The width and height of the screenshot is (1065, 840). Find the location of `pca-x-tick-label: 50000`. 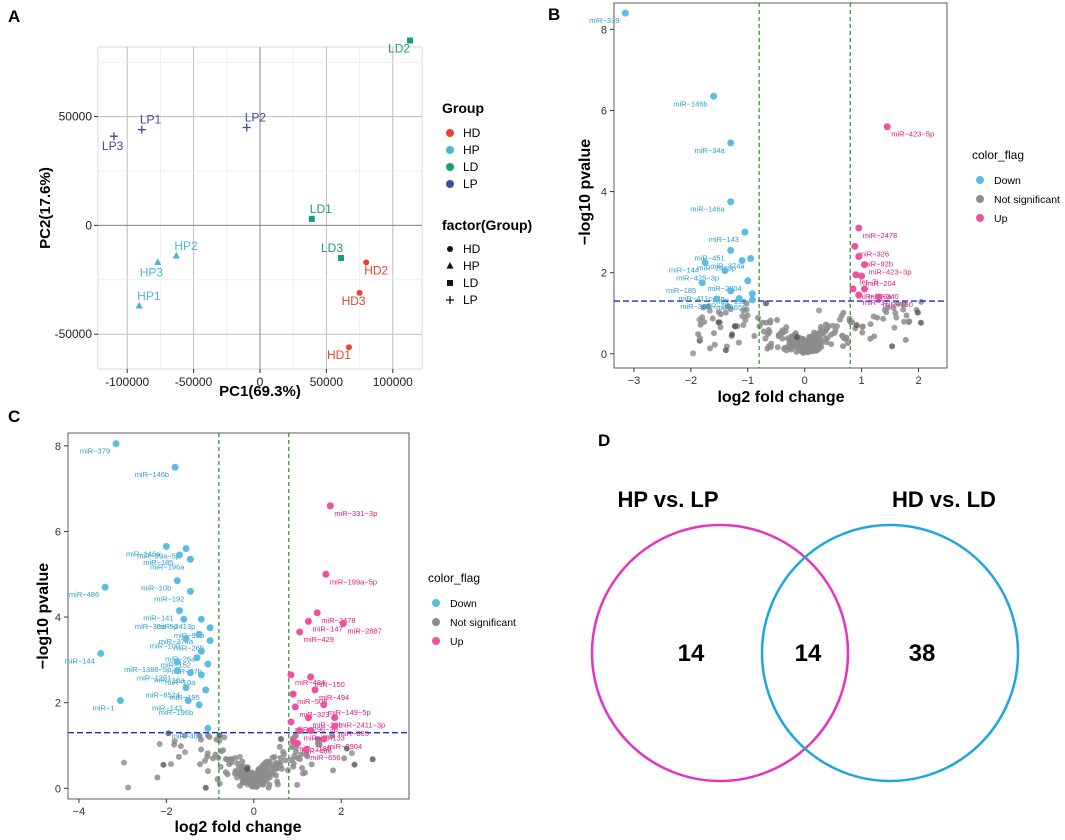

pca-x-tick-label: 50000 is located at coordinates (327, 382).